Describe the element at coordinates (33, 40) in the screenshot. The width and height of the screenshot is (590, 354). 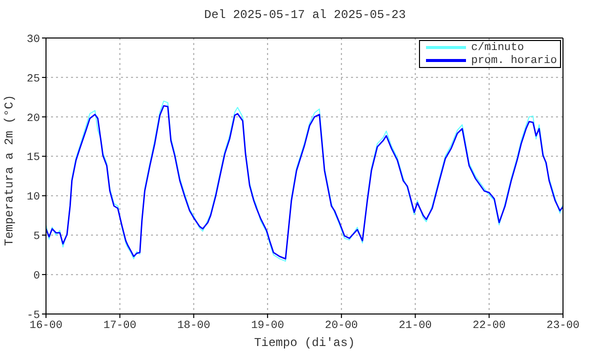
I see `y-tick-label: 30` at that location.